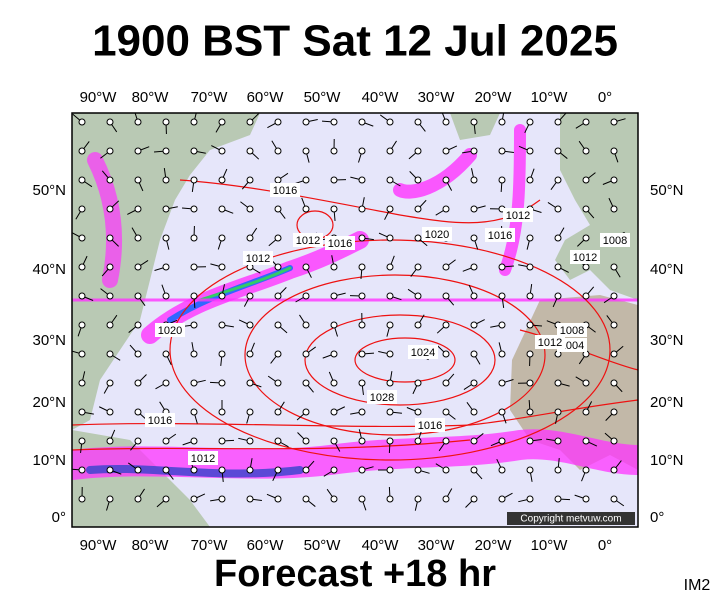 This screenshot has width=711, height=600. Describe the element at coordinates (59, 517) in the screenshot. I see `lat-label-left: 0°` at that location.